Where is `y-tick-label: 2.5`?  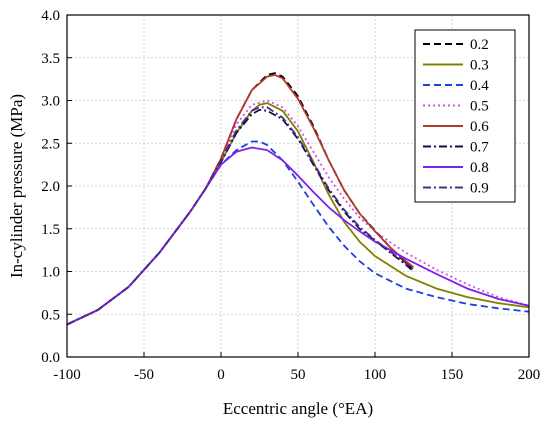
y-tick-label: 2.5 is located at coordinates (50, 144).